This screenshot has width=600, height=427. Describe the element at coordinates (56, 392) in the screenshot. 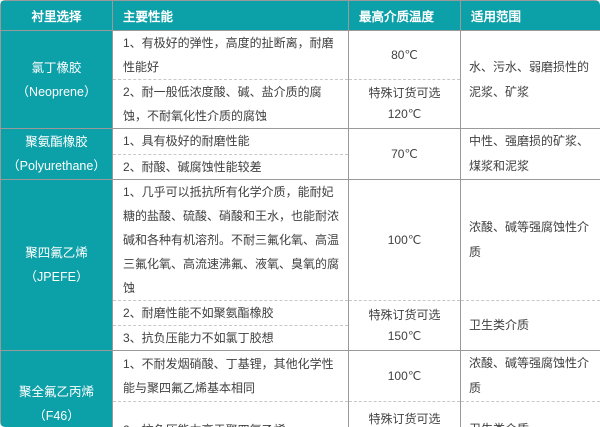

I see `material-name: 聚全氟乙丙烯` at that location.